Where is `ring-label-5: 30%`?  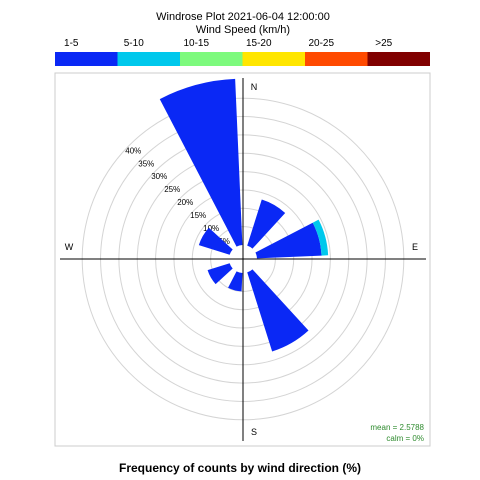 ring-label-5: 30% is located at coordinates (159, 176).